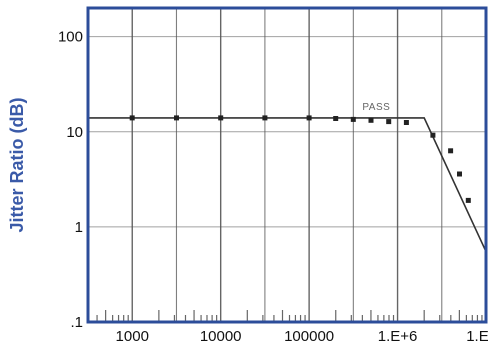 The image size is (488, 349). What do you see at coordinates (477, 336) in the screenshot?
I see `x-tick-label: 1.E+7` at bounding box center [477, 336].